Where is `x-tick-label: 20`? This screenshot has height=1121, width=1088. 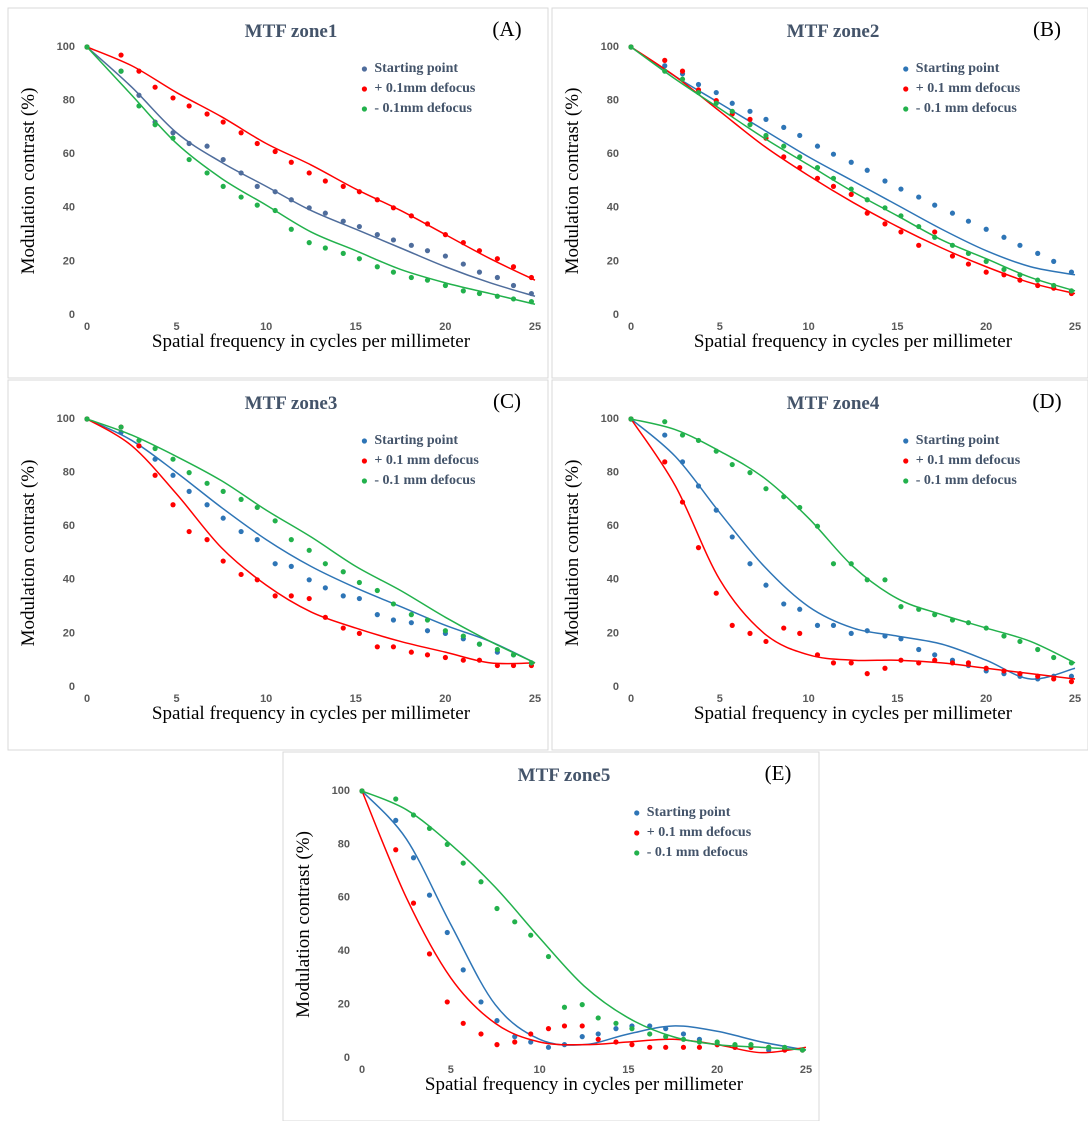
x-tick-label: 20 is located at coordinates (717, 1070).